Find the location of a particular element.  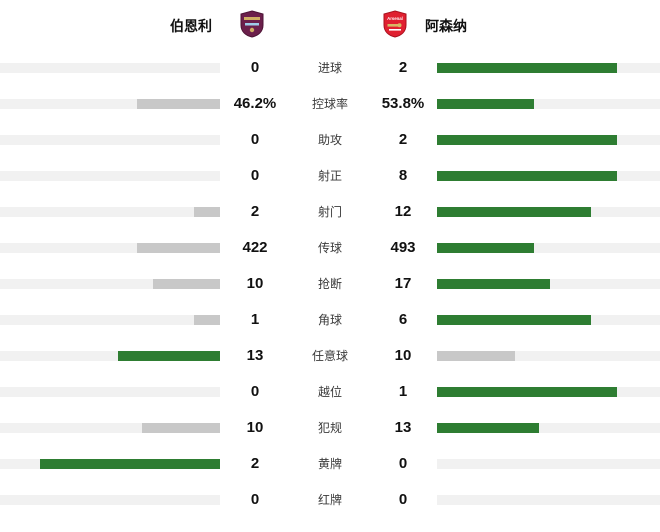

stat-row: 0 红牌 0 is located at coordinates (330, 500).